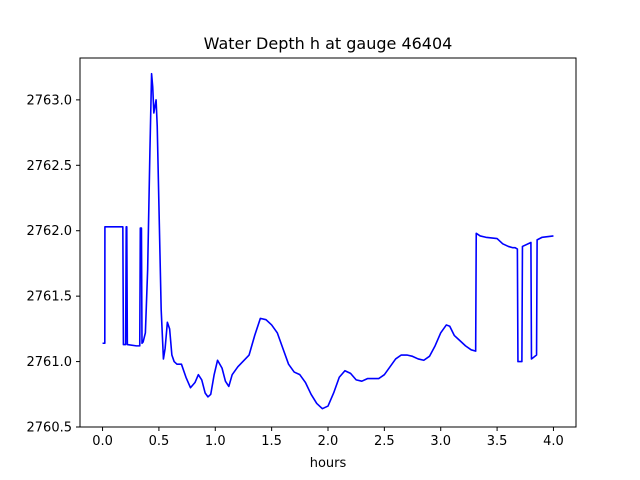 The height and width of the screenshot is (480, 640). Describe the element at coordinates (53, 264) in the screenshot. I see `y-axis: 2760.5 2761.0 2761.5 2762.0 2762.5 2763.0` at that location.